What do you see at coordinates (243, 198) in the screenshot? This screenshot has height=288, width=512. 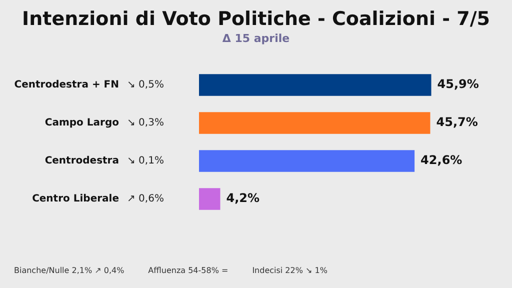 I see `data-label: 4,2%` at bounding box center [243, 198].